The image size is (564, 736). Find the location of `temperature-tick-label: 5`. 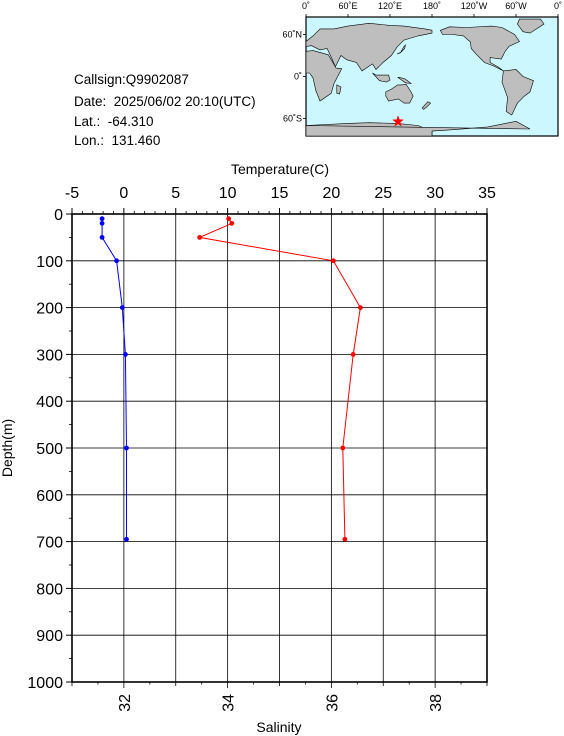

temperature-tick-label: 5 is located at coordinates (175, 193).